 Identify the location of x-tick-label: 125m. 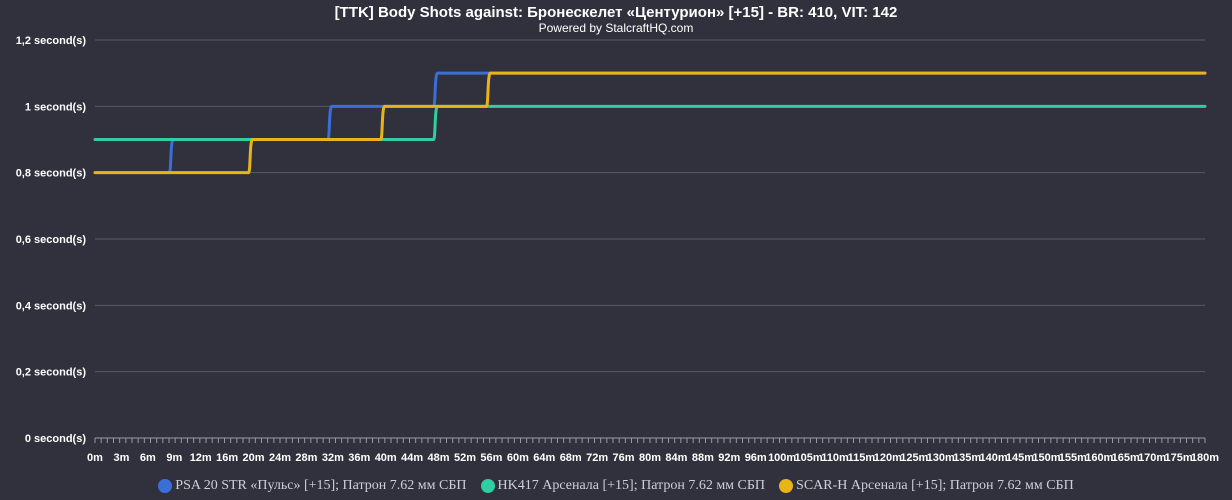
(914, 458).